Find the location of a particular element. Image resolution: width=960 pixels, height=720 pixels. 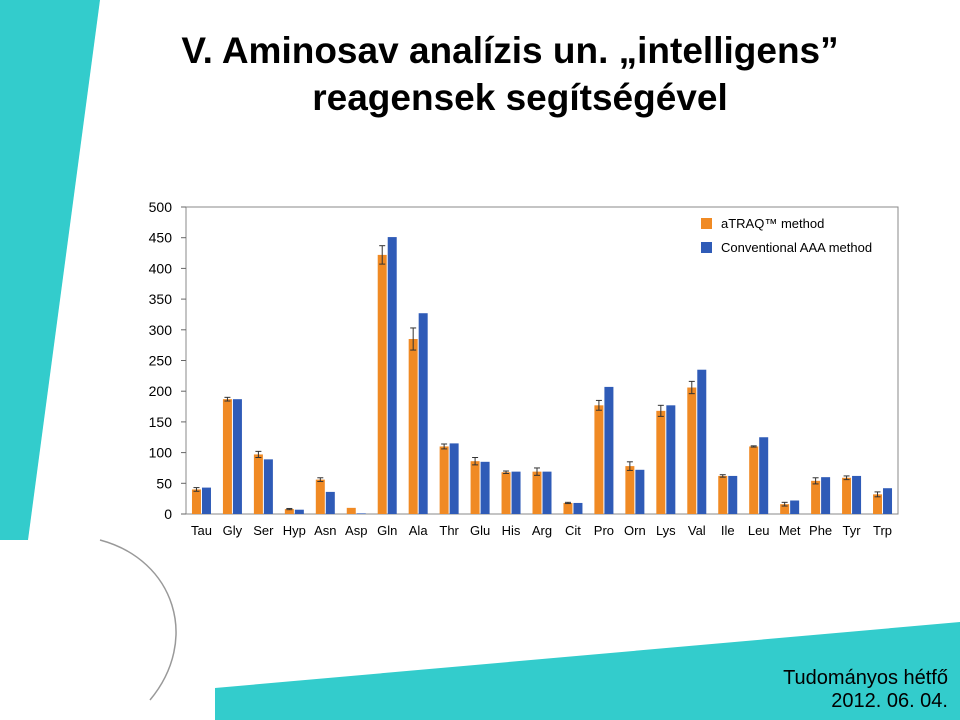

conventional-bar-val is located at coordinates (702, 441).